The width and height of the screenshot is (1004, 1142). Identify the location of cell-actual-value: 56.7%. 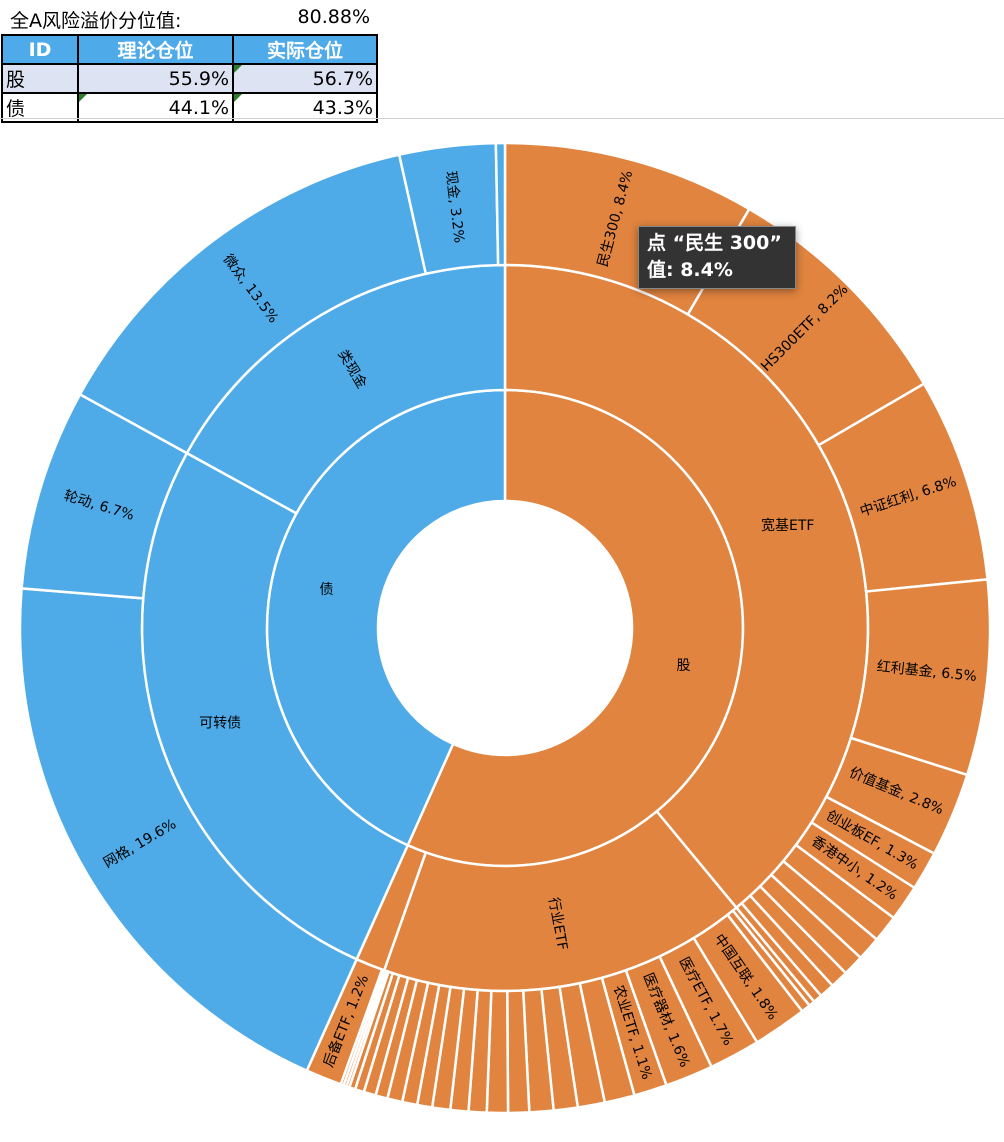
(342, 78).